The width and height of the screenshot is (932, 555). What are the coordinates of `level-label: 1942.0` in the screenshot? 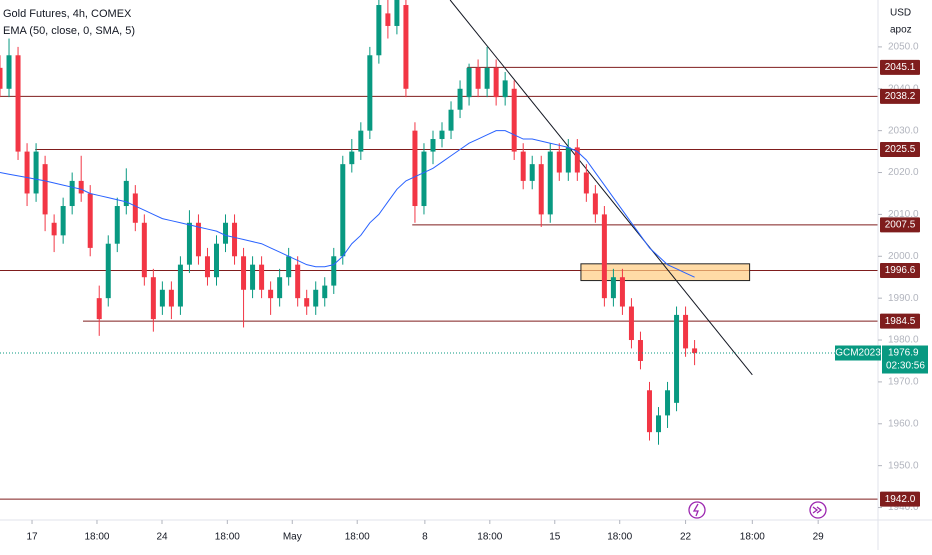 It's located at (900, 499).